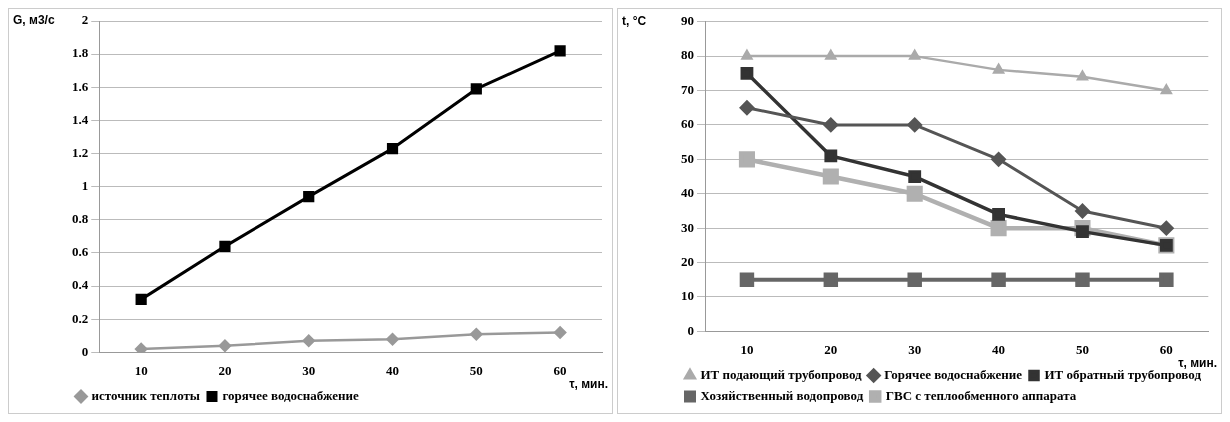 The image size is (1230, 422). I want to click on legend-label: горячее водоснабжение, so click(291, 395).